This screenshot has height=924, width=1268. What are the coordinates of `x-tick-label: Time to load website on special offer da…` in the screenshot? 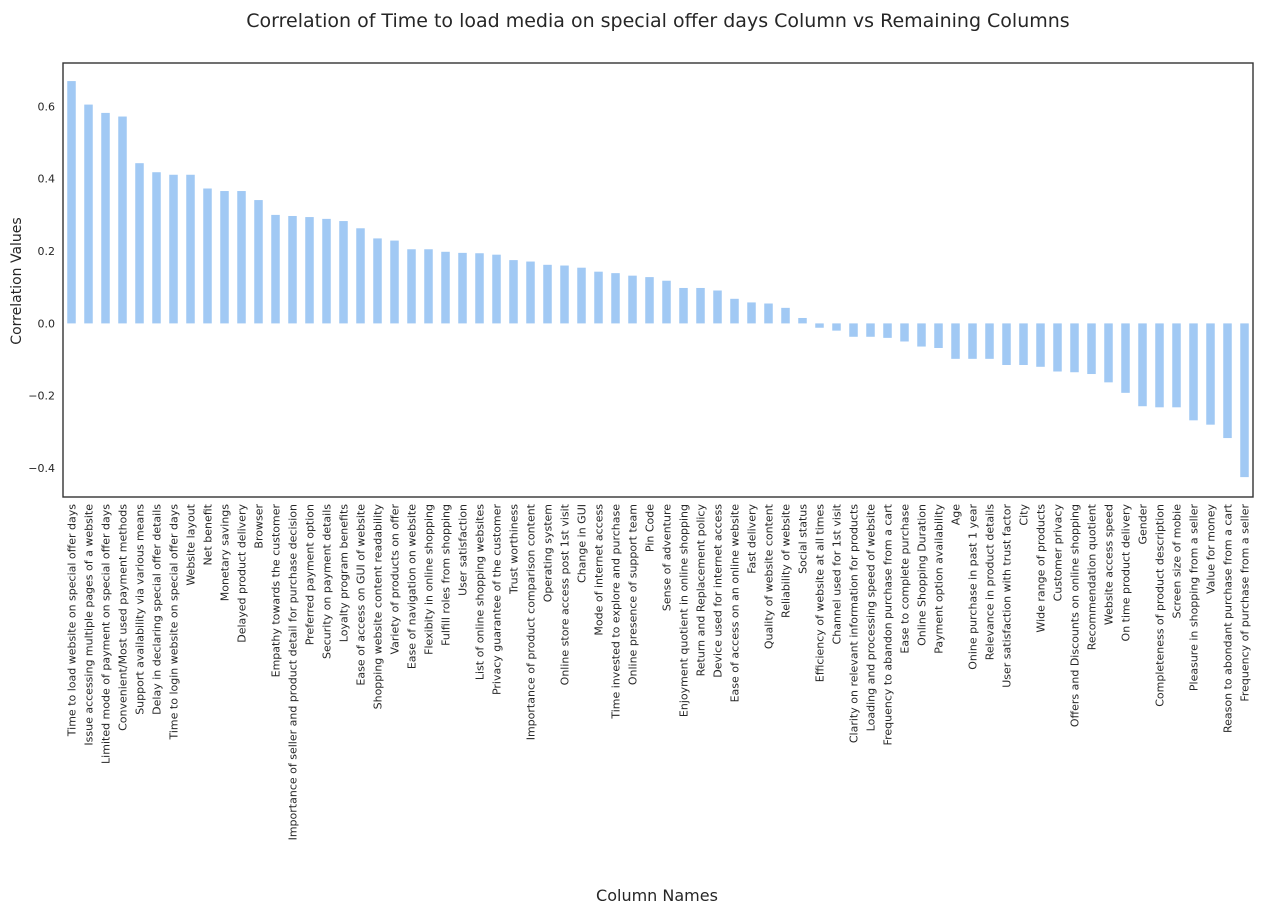 It's located at (72, 620).